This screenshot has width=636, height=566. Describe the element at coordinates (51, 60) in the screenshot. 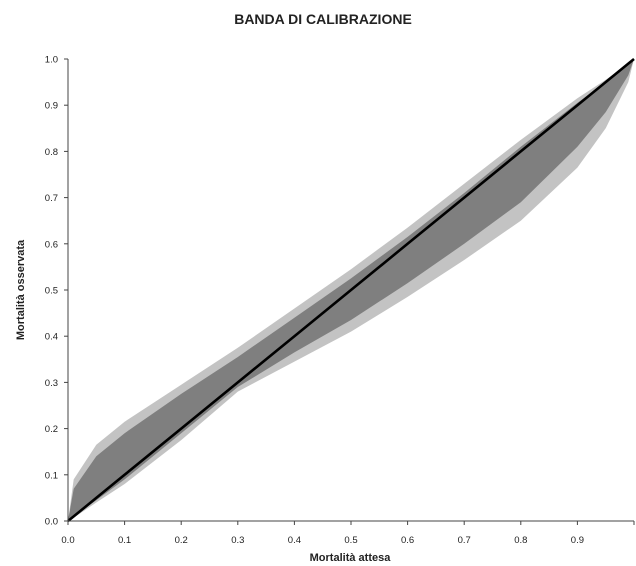

I see `y-tick-label: 1.0` at that location.